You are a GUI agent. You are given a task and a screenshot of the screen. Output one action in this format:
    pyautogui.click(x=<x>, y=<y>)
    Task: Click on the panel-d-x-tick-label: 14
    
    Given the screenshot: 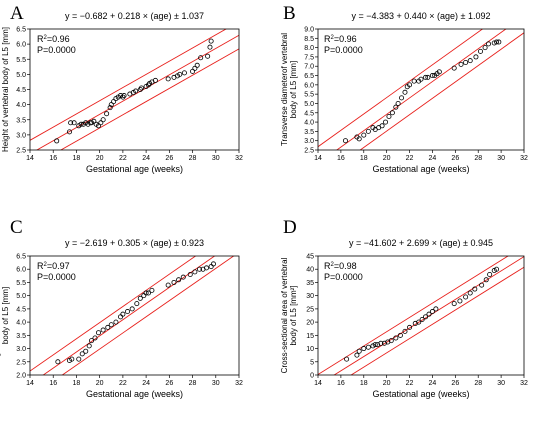 What is the action you would take?
    pyautogui.click(x=318, y=383)
    